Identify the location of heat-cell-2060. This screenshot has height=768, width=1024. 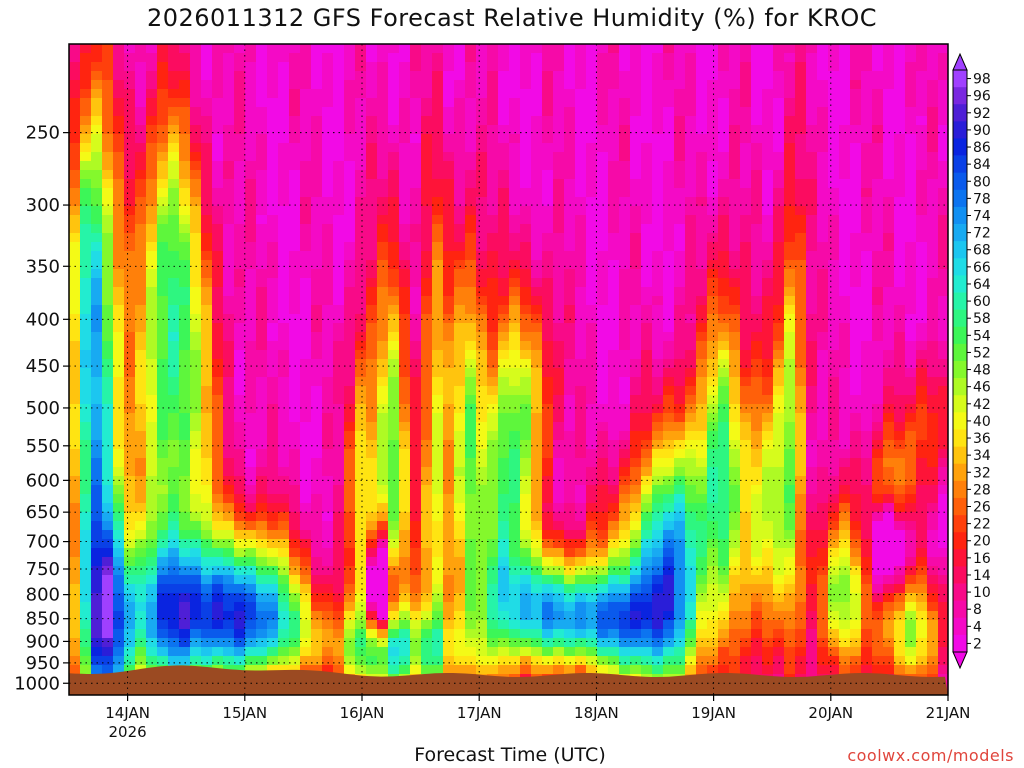
(735, 274).